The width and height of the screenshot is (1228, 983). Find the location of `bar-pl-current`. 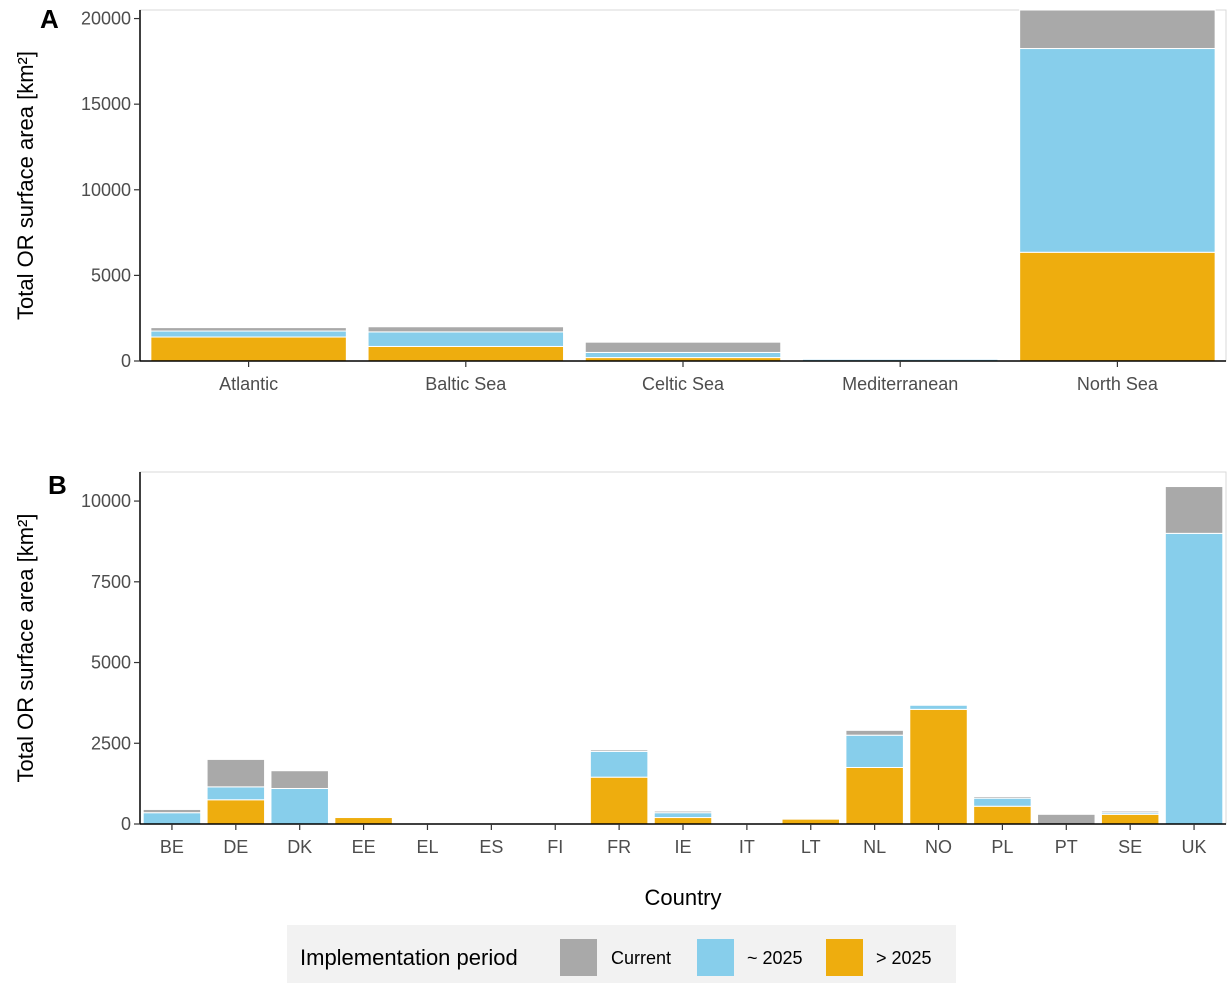

bar-pl-current is located at coordinates (1002, 797).